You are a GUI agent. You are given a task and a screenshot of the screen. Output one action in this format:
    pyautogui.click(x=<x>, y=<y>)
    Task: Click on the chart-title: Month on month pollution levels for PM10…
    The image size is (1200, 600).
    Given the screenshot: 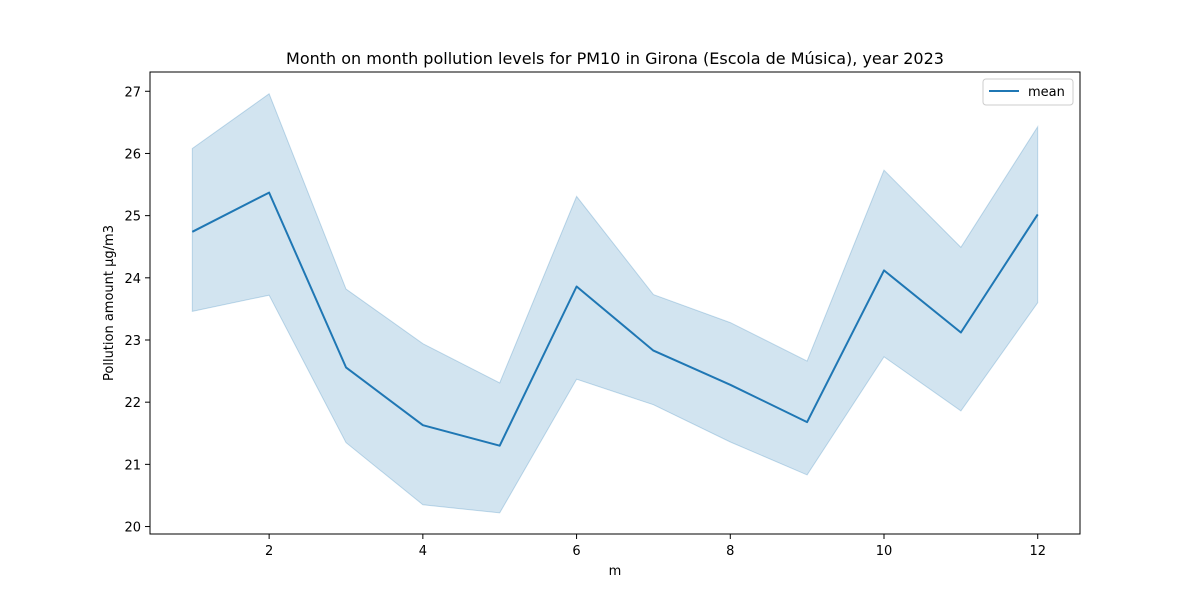 What is the action you would take?
    pyautogui.click(x=615, y=58)
    